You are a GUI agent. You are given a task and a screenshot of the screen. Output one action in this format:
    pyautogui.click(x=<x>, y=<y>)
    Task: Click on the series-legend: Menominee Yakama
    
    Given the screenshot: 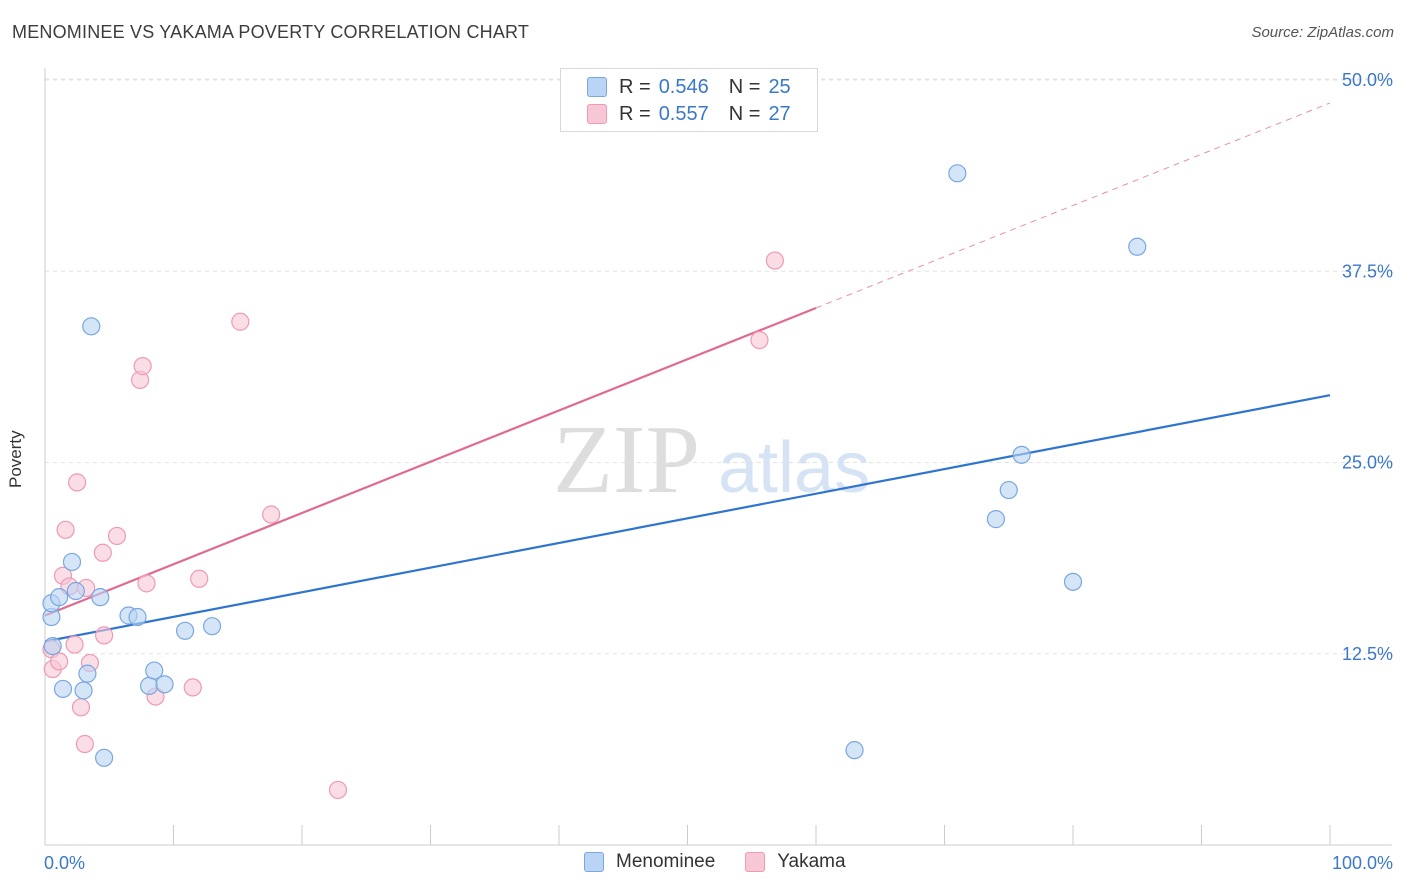 What is the action you would take?
    pyautogui.click(x=730, y=862)
    